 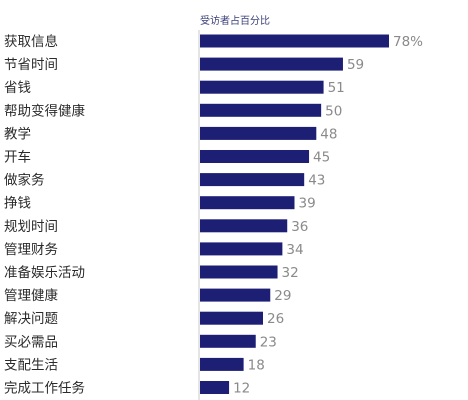 I want to click on value-label: 39, so click(x=307, y=204).